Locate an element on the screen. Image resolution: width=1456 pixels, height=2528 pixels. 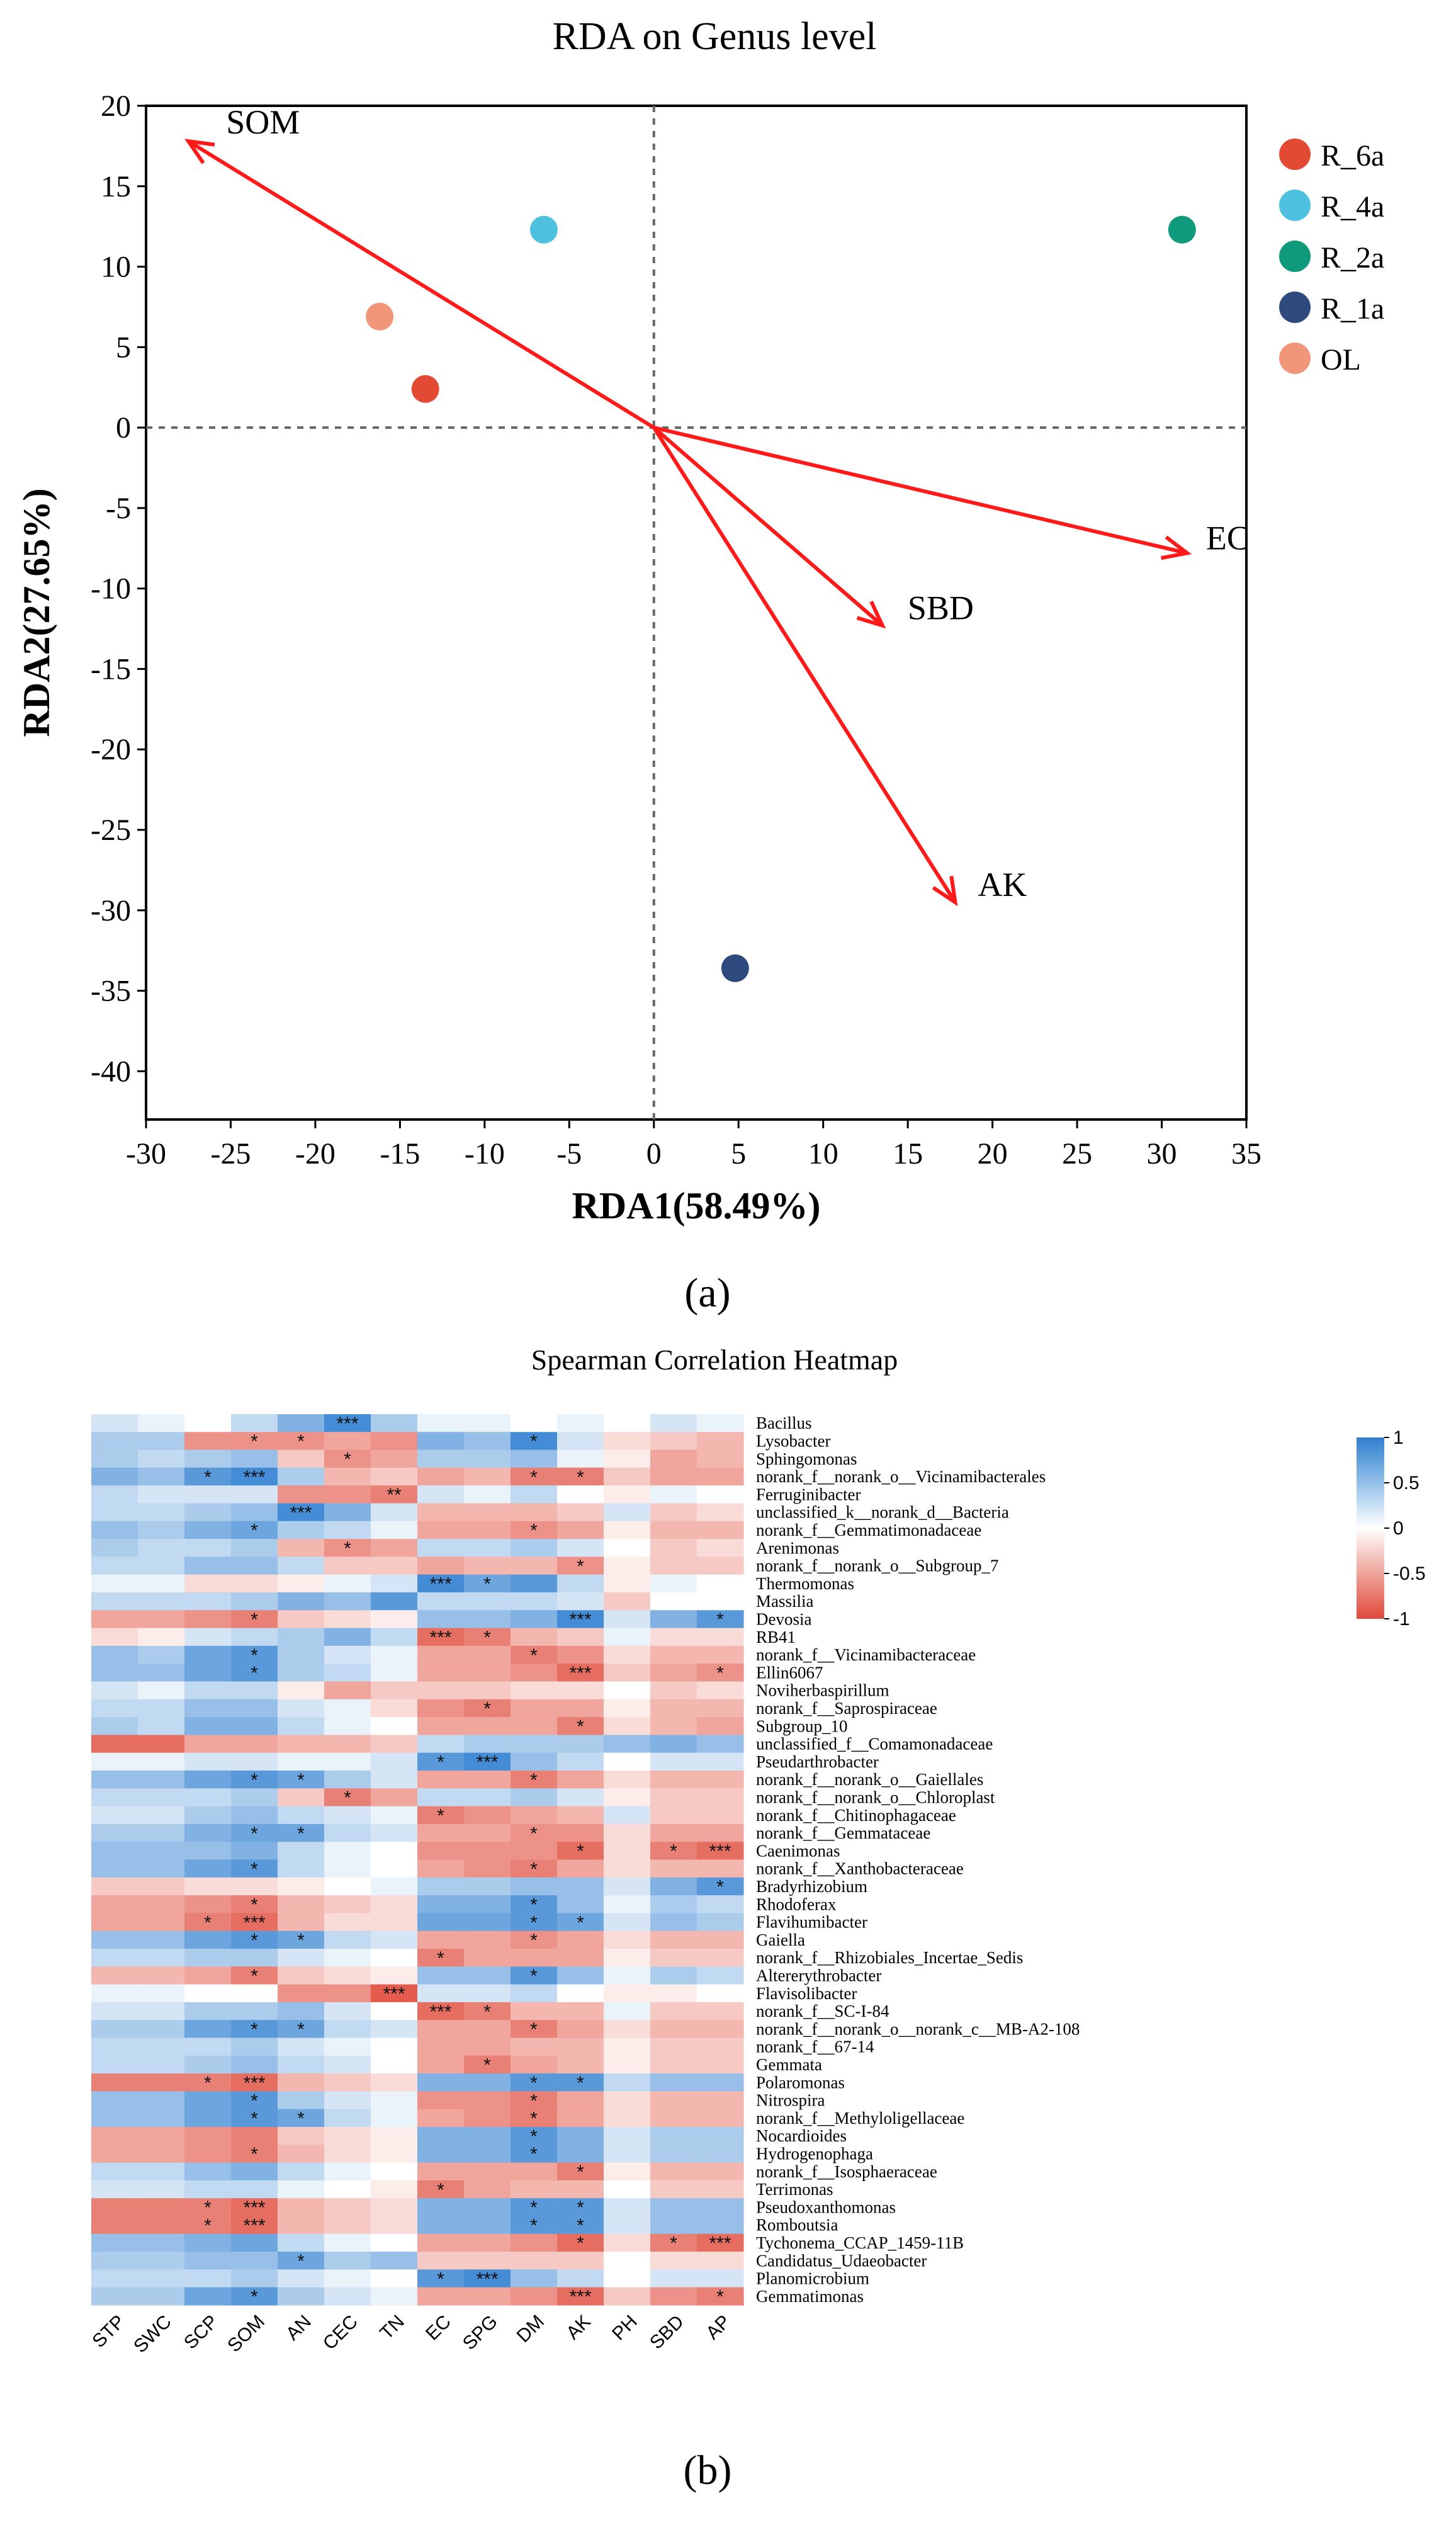
rda-arrow-shaft is located at coordinates (421, 284).